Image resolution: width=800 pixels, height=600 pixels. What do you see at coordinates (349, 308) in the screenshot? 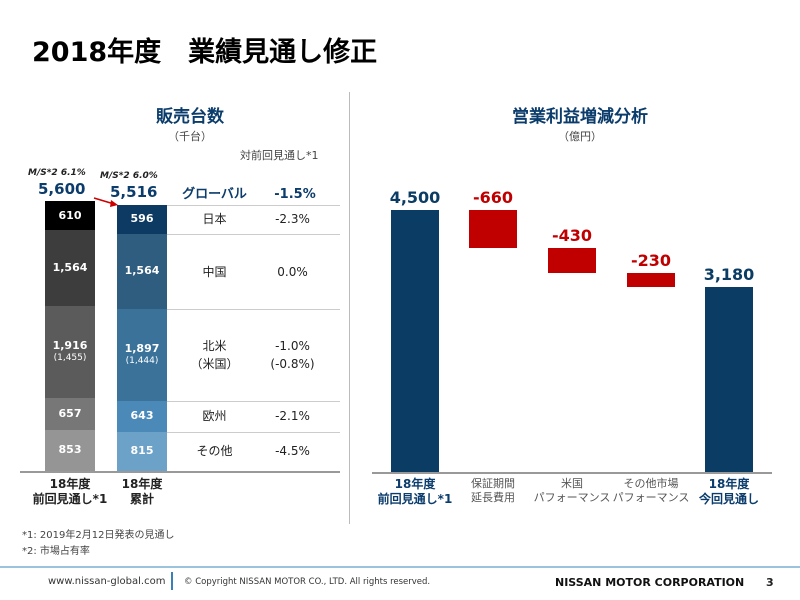
I see `divider` at bounding box center [349, 308].